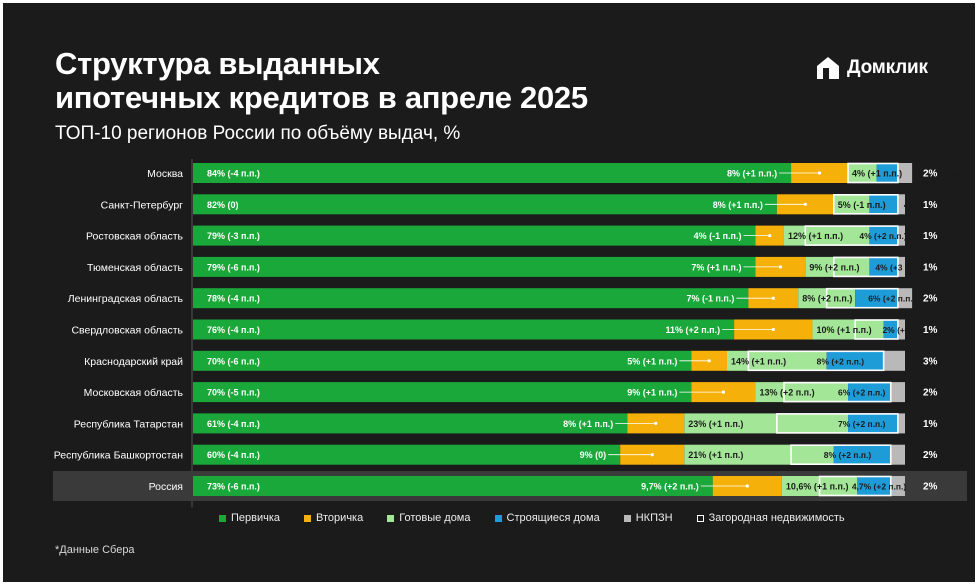 The image size is (978, 585). Describe the element at coordinates (652, 393) in the screenshot. I see `bar-label-secondary: 9% (+1 п.п.)` at that location.